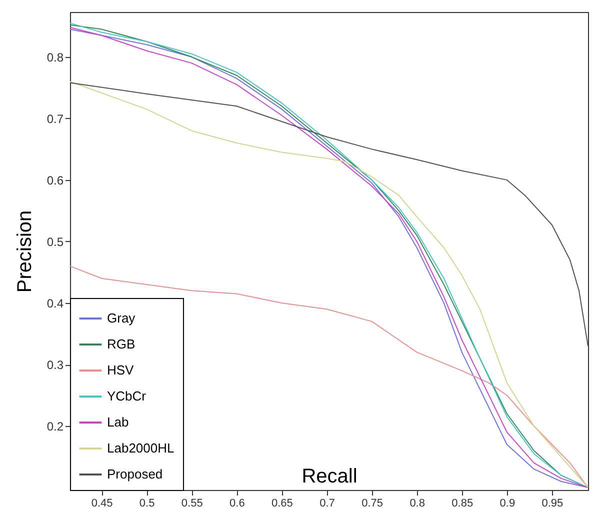 The height and width of the screenshot is (518, 601). Describe the element at coordinates (140, 448) in the screenshot. I see `legend-label: Lab2000HL` at that location.